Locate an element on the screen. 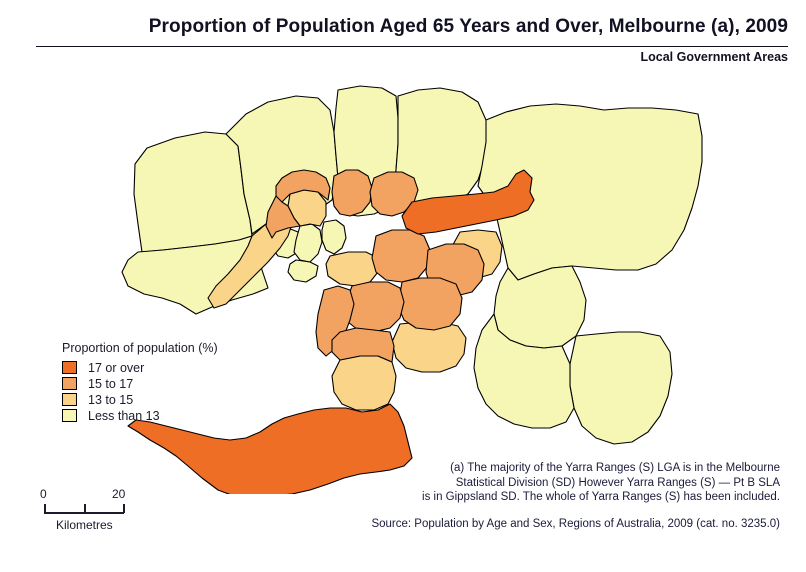  scale-bar-units-label: Kilometres is located at coordinates (84, 525).